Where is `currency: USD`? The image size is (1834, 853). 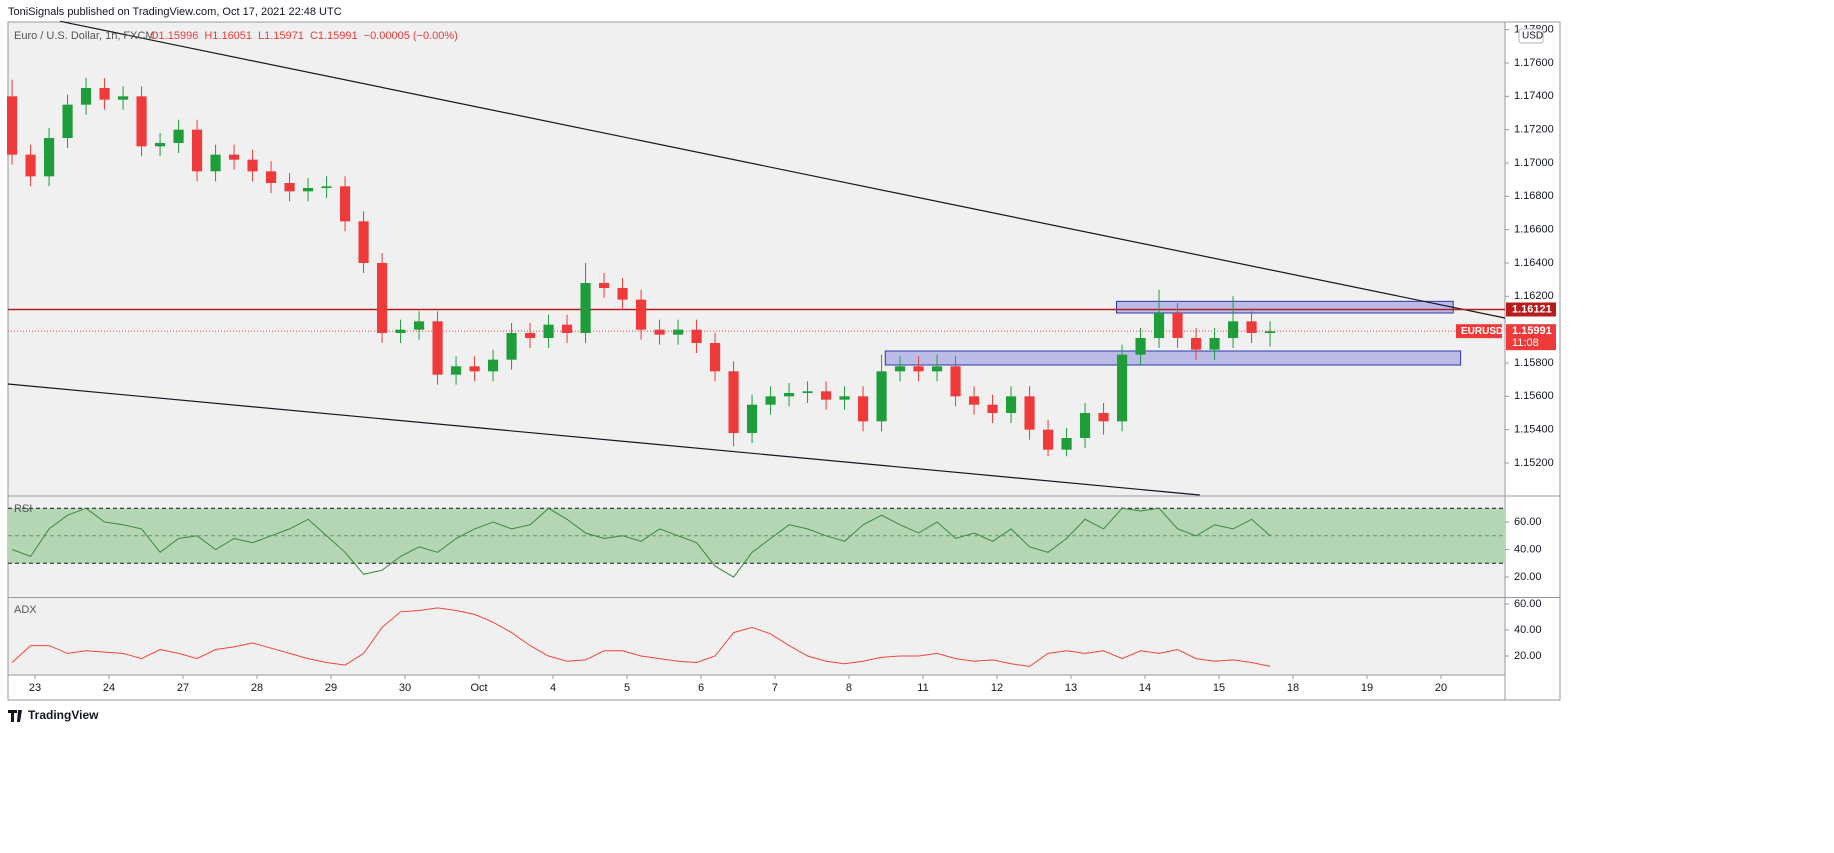 currency: USD is located at coordinates (1532, 36).